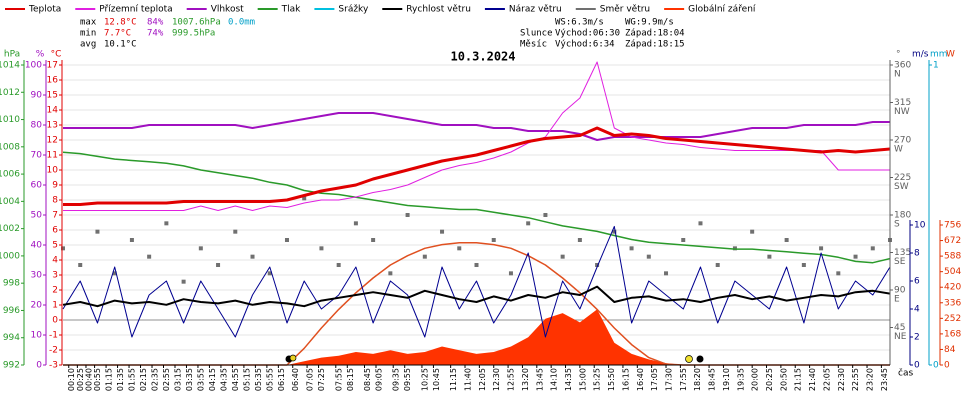 The width and height of the screenshot is (966, 400). What do you see at coordinates (494, 358) in the screenshot?
I see `sun-icons` at bounding box center [494, 358].